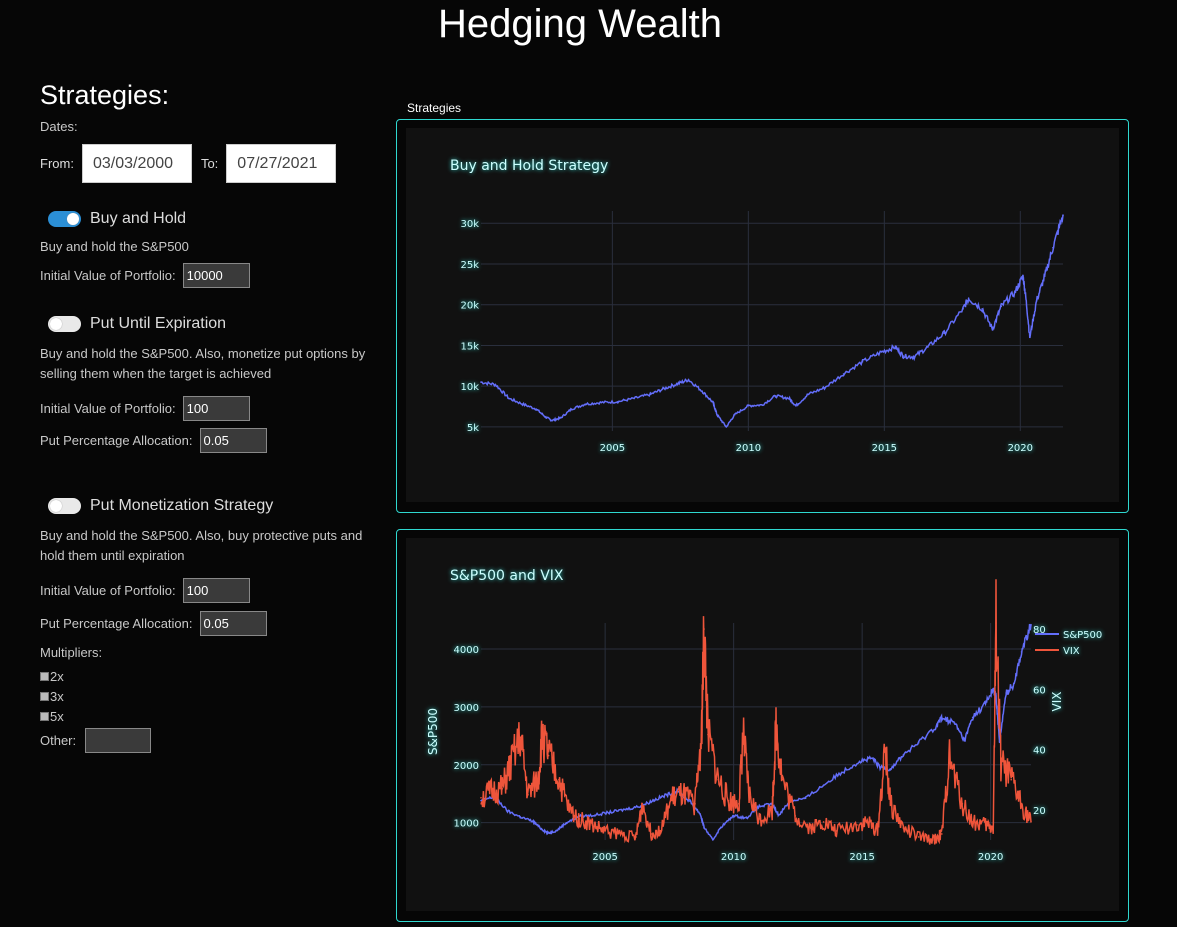 The width and height of the screenshot is (1177, 927). What do you see at coordinates (466, 824) in the screenshot?
I see `y-tick-label: 1000` at bounding box center [466, 824].